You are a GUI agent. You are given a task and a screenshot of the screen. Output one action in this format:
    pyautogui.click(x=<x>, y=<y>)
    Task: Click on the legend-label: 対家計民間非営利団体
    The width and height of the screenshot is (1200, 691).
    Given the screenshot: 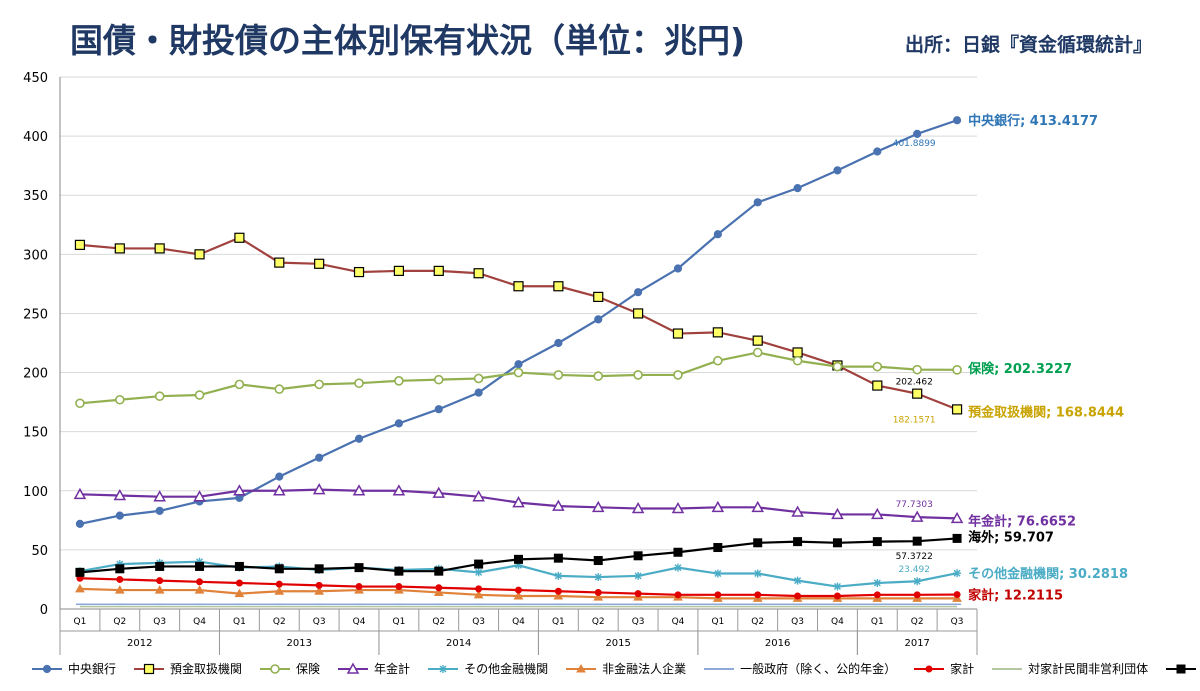 What is the action you would take?
    pyautogui.click(x=1088, y=669)
    